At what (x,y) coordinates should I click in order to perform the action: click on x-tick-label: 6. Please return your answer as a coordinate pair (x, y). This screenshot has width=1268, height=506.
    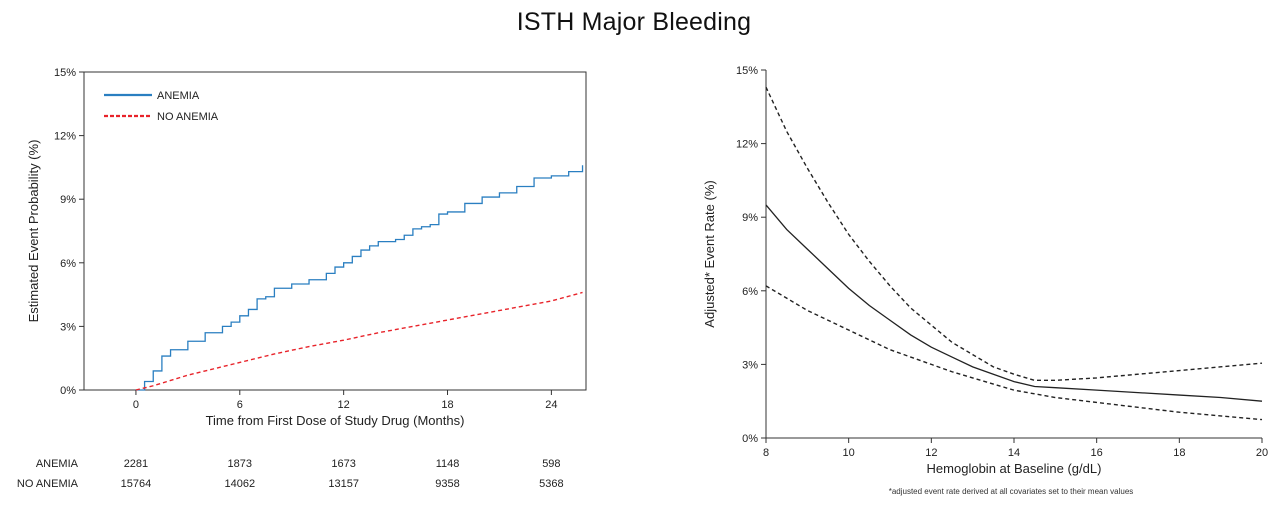
    Looking at the image, I should click on (240, 405).